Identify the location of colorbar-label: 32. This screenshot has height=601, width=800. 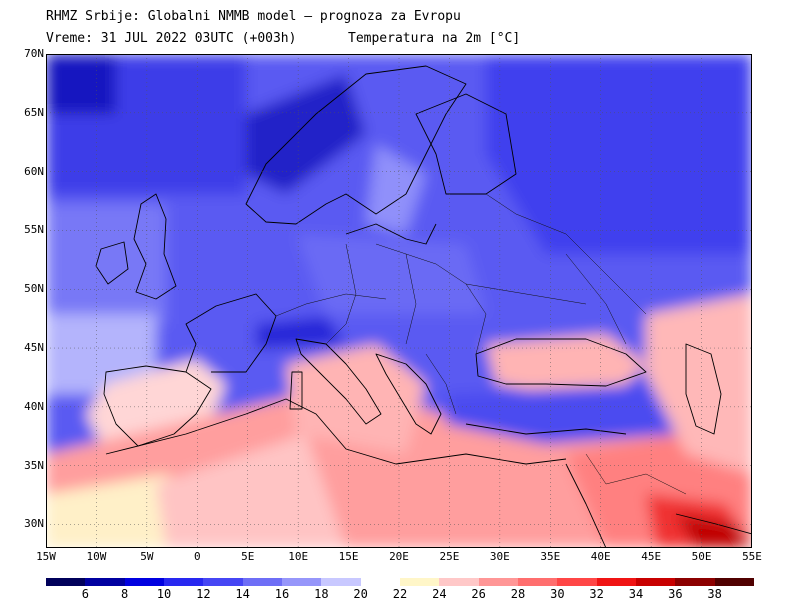
(596, 594).